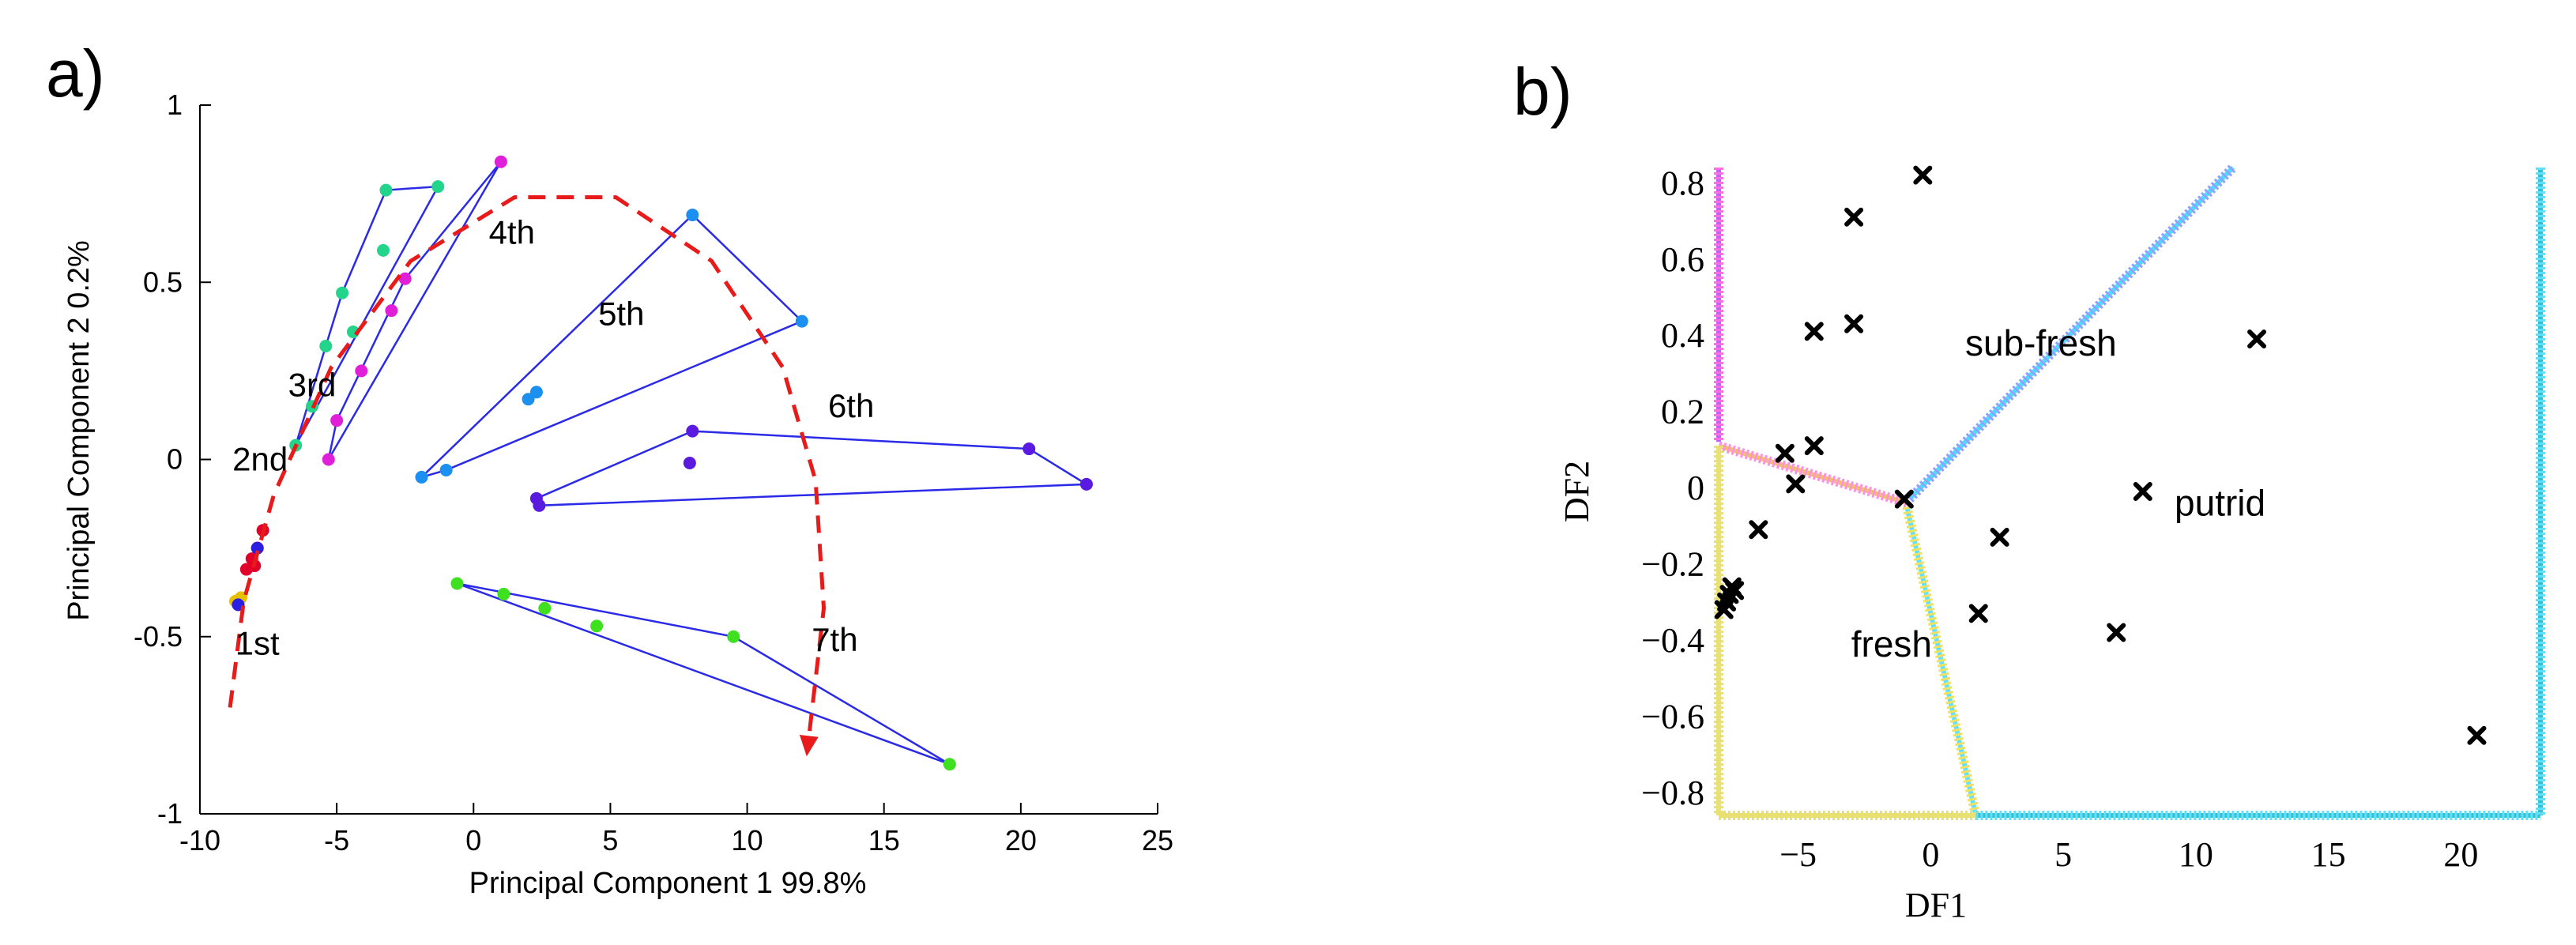  Describe the element at coordinates (1682, 259) in the screenshot. I see `y-tick-label: 0.6` at that location.